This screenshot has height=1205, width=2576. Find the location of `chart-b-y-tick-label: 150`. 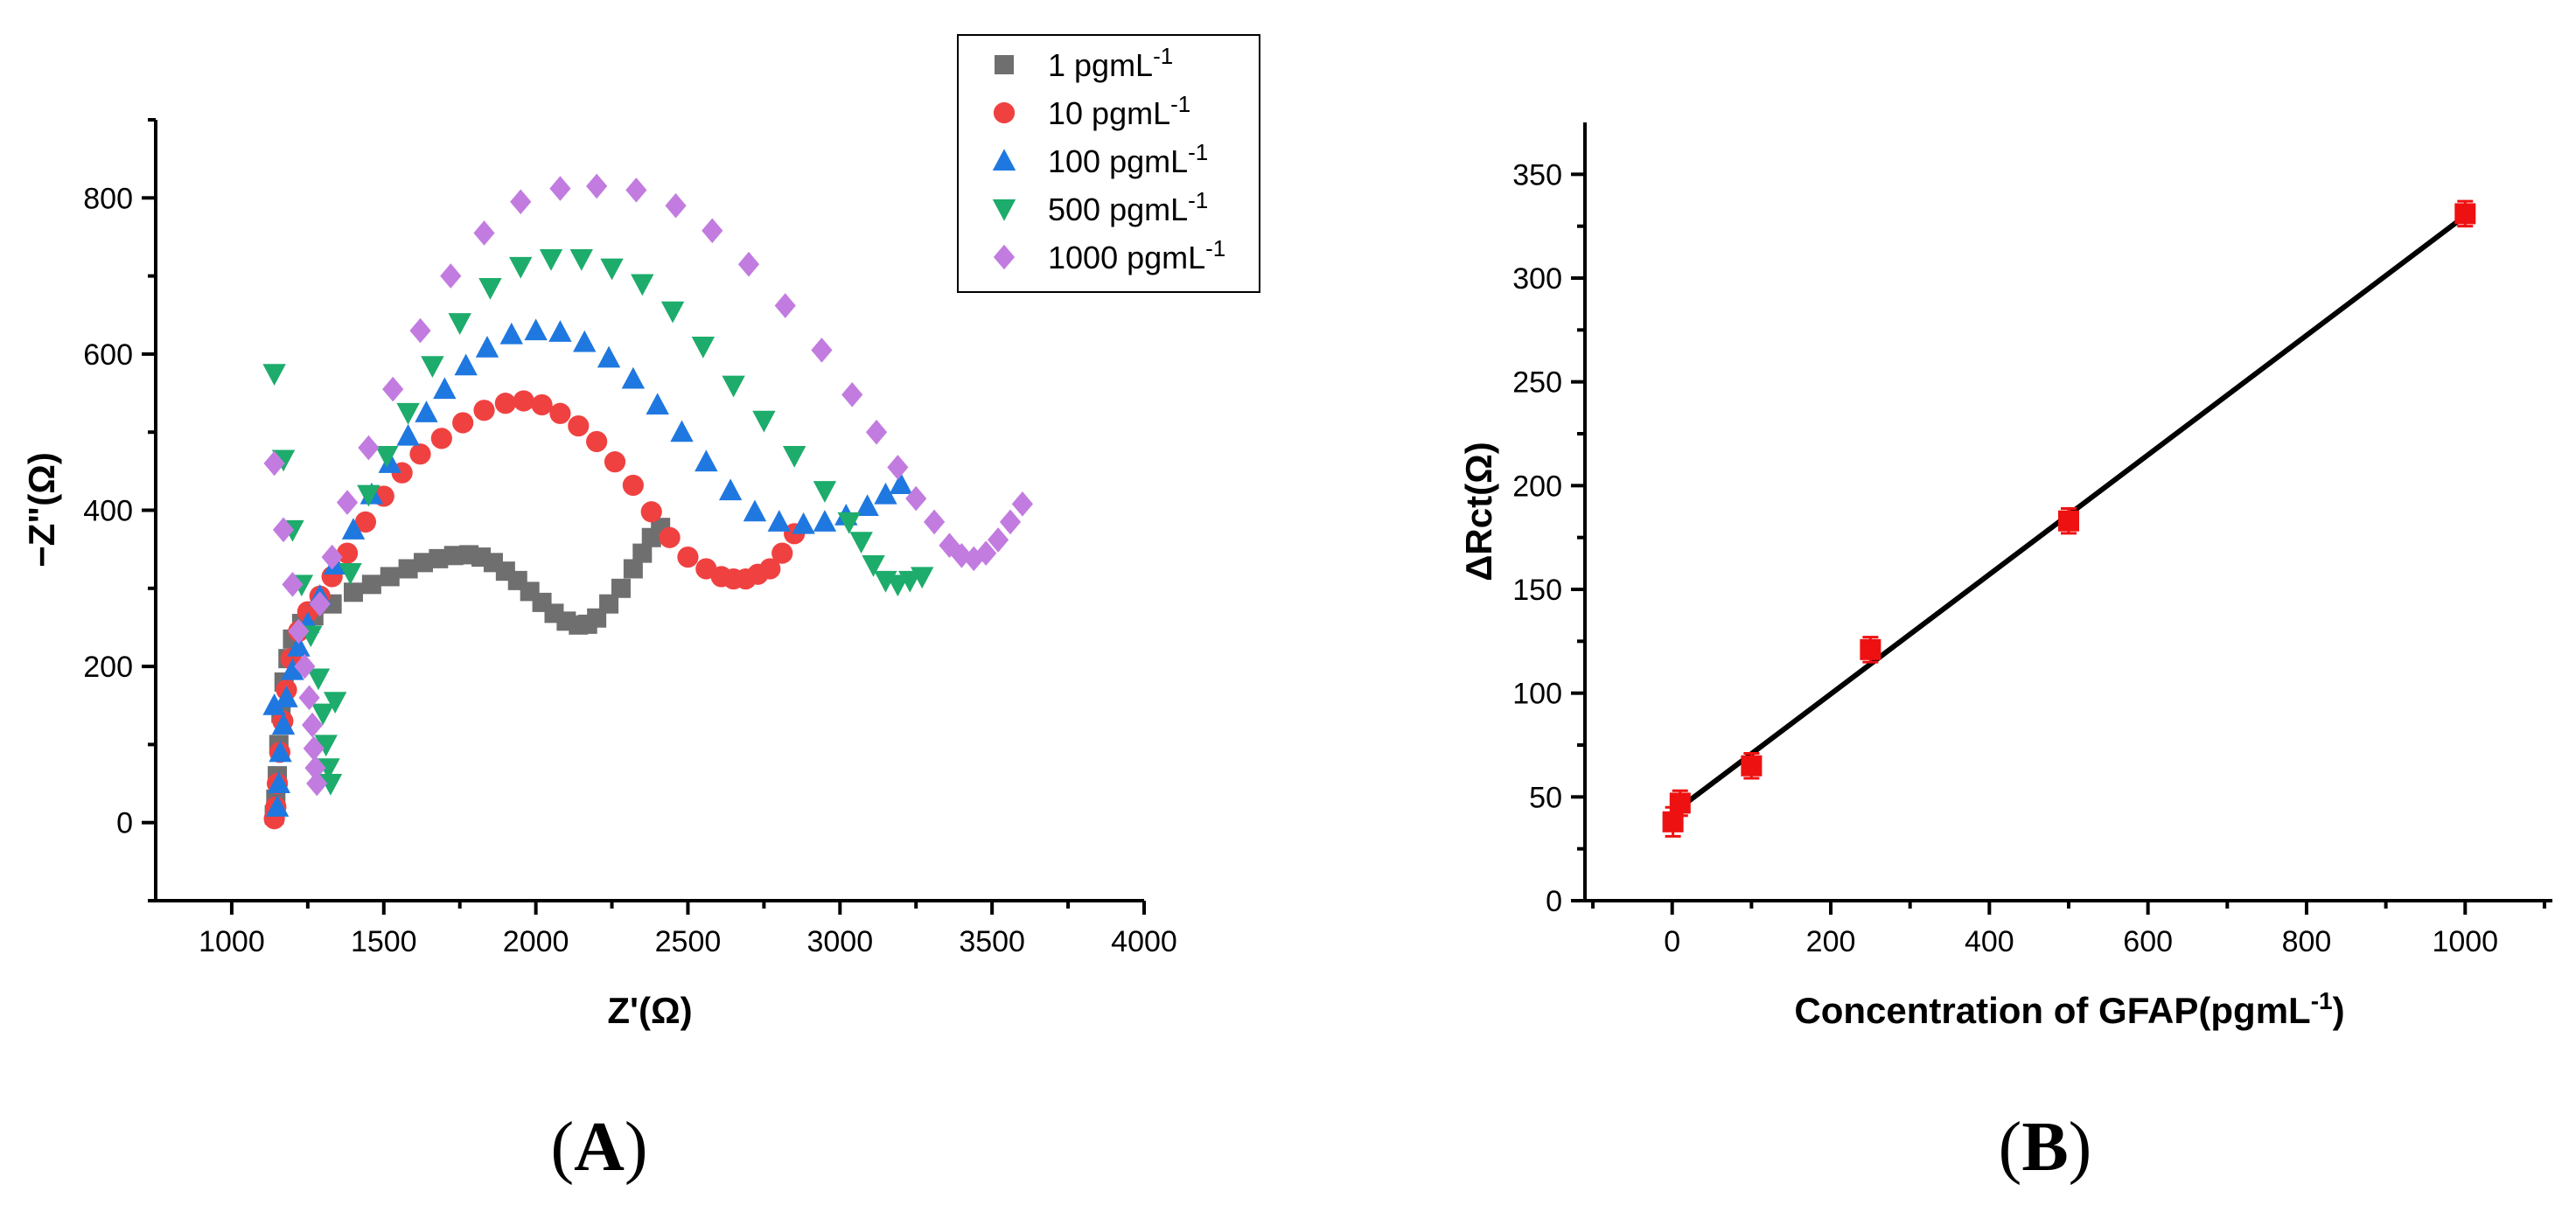

chart-b-y-tick-label: 150 is located at coordinates (1537, 590).